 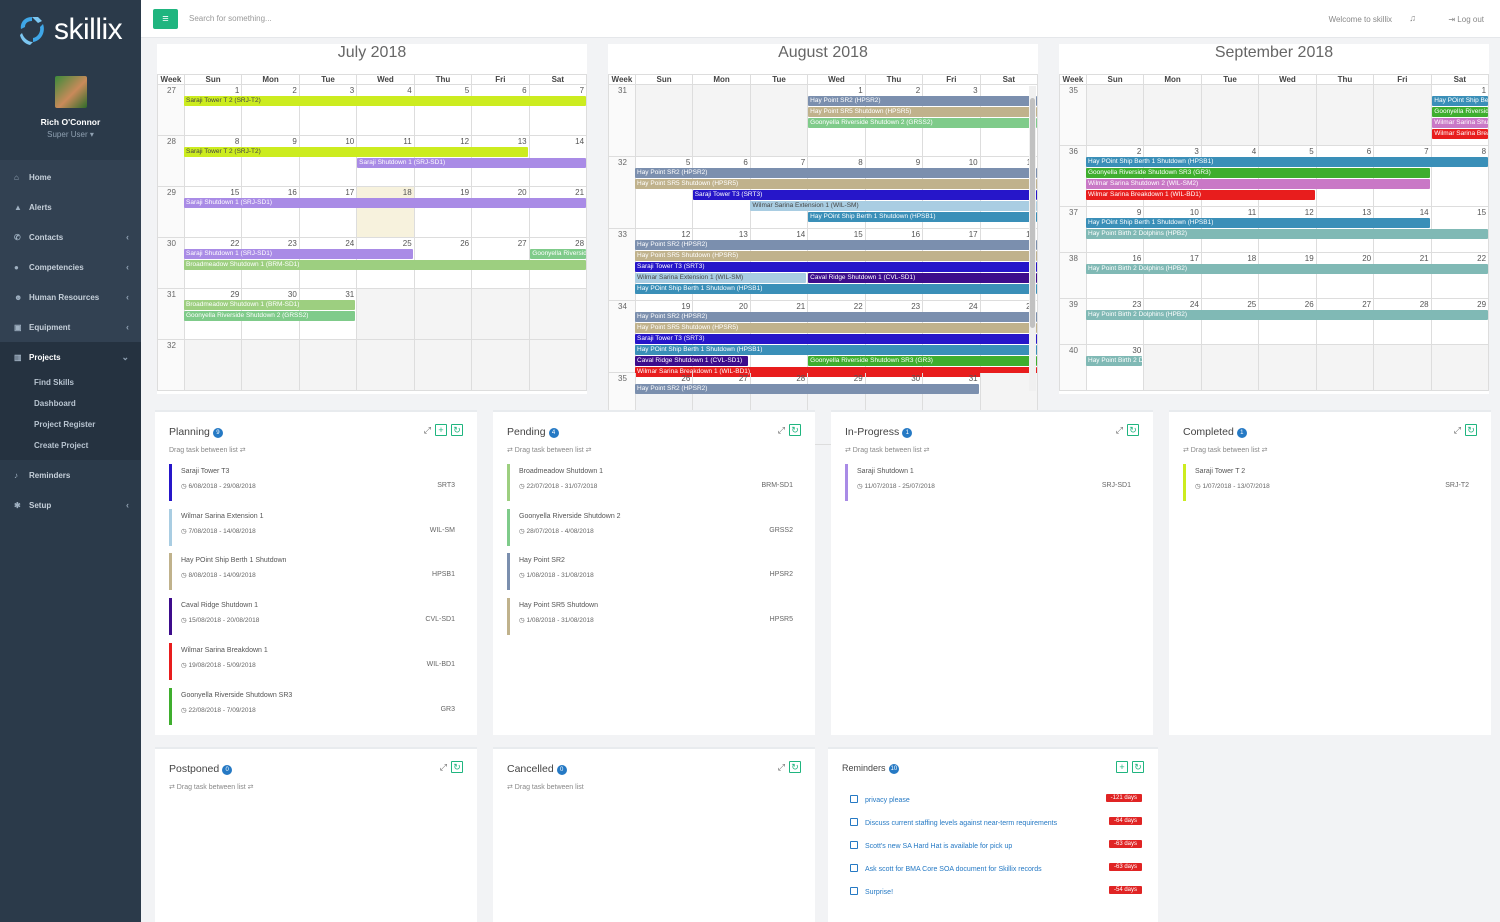 What do you see at coordinates (721, 278) in the screenshot?
I see `calendar-event: Wilmar Sarina Extension 1 (WIL-SM)` at bounding box center [721, 278].